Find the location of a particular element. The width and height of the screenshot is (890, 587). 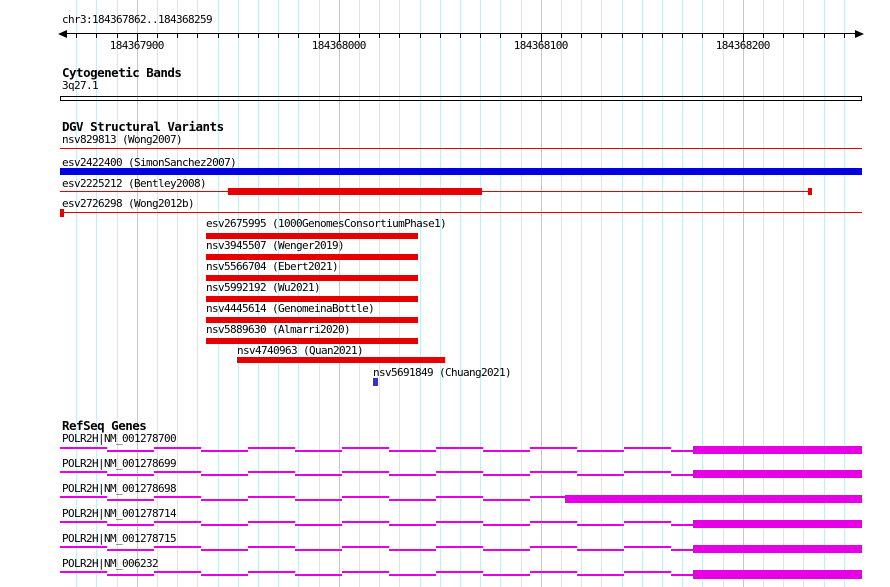

variant-label: nsv4740963 (Quan2021) is located at coordinates (300, 350).